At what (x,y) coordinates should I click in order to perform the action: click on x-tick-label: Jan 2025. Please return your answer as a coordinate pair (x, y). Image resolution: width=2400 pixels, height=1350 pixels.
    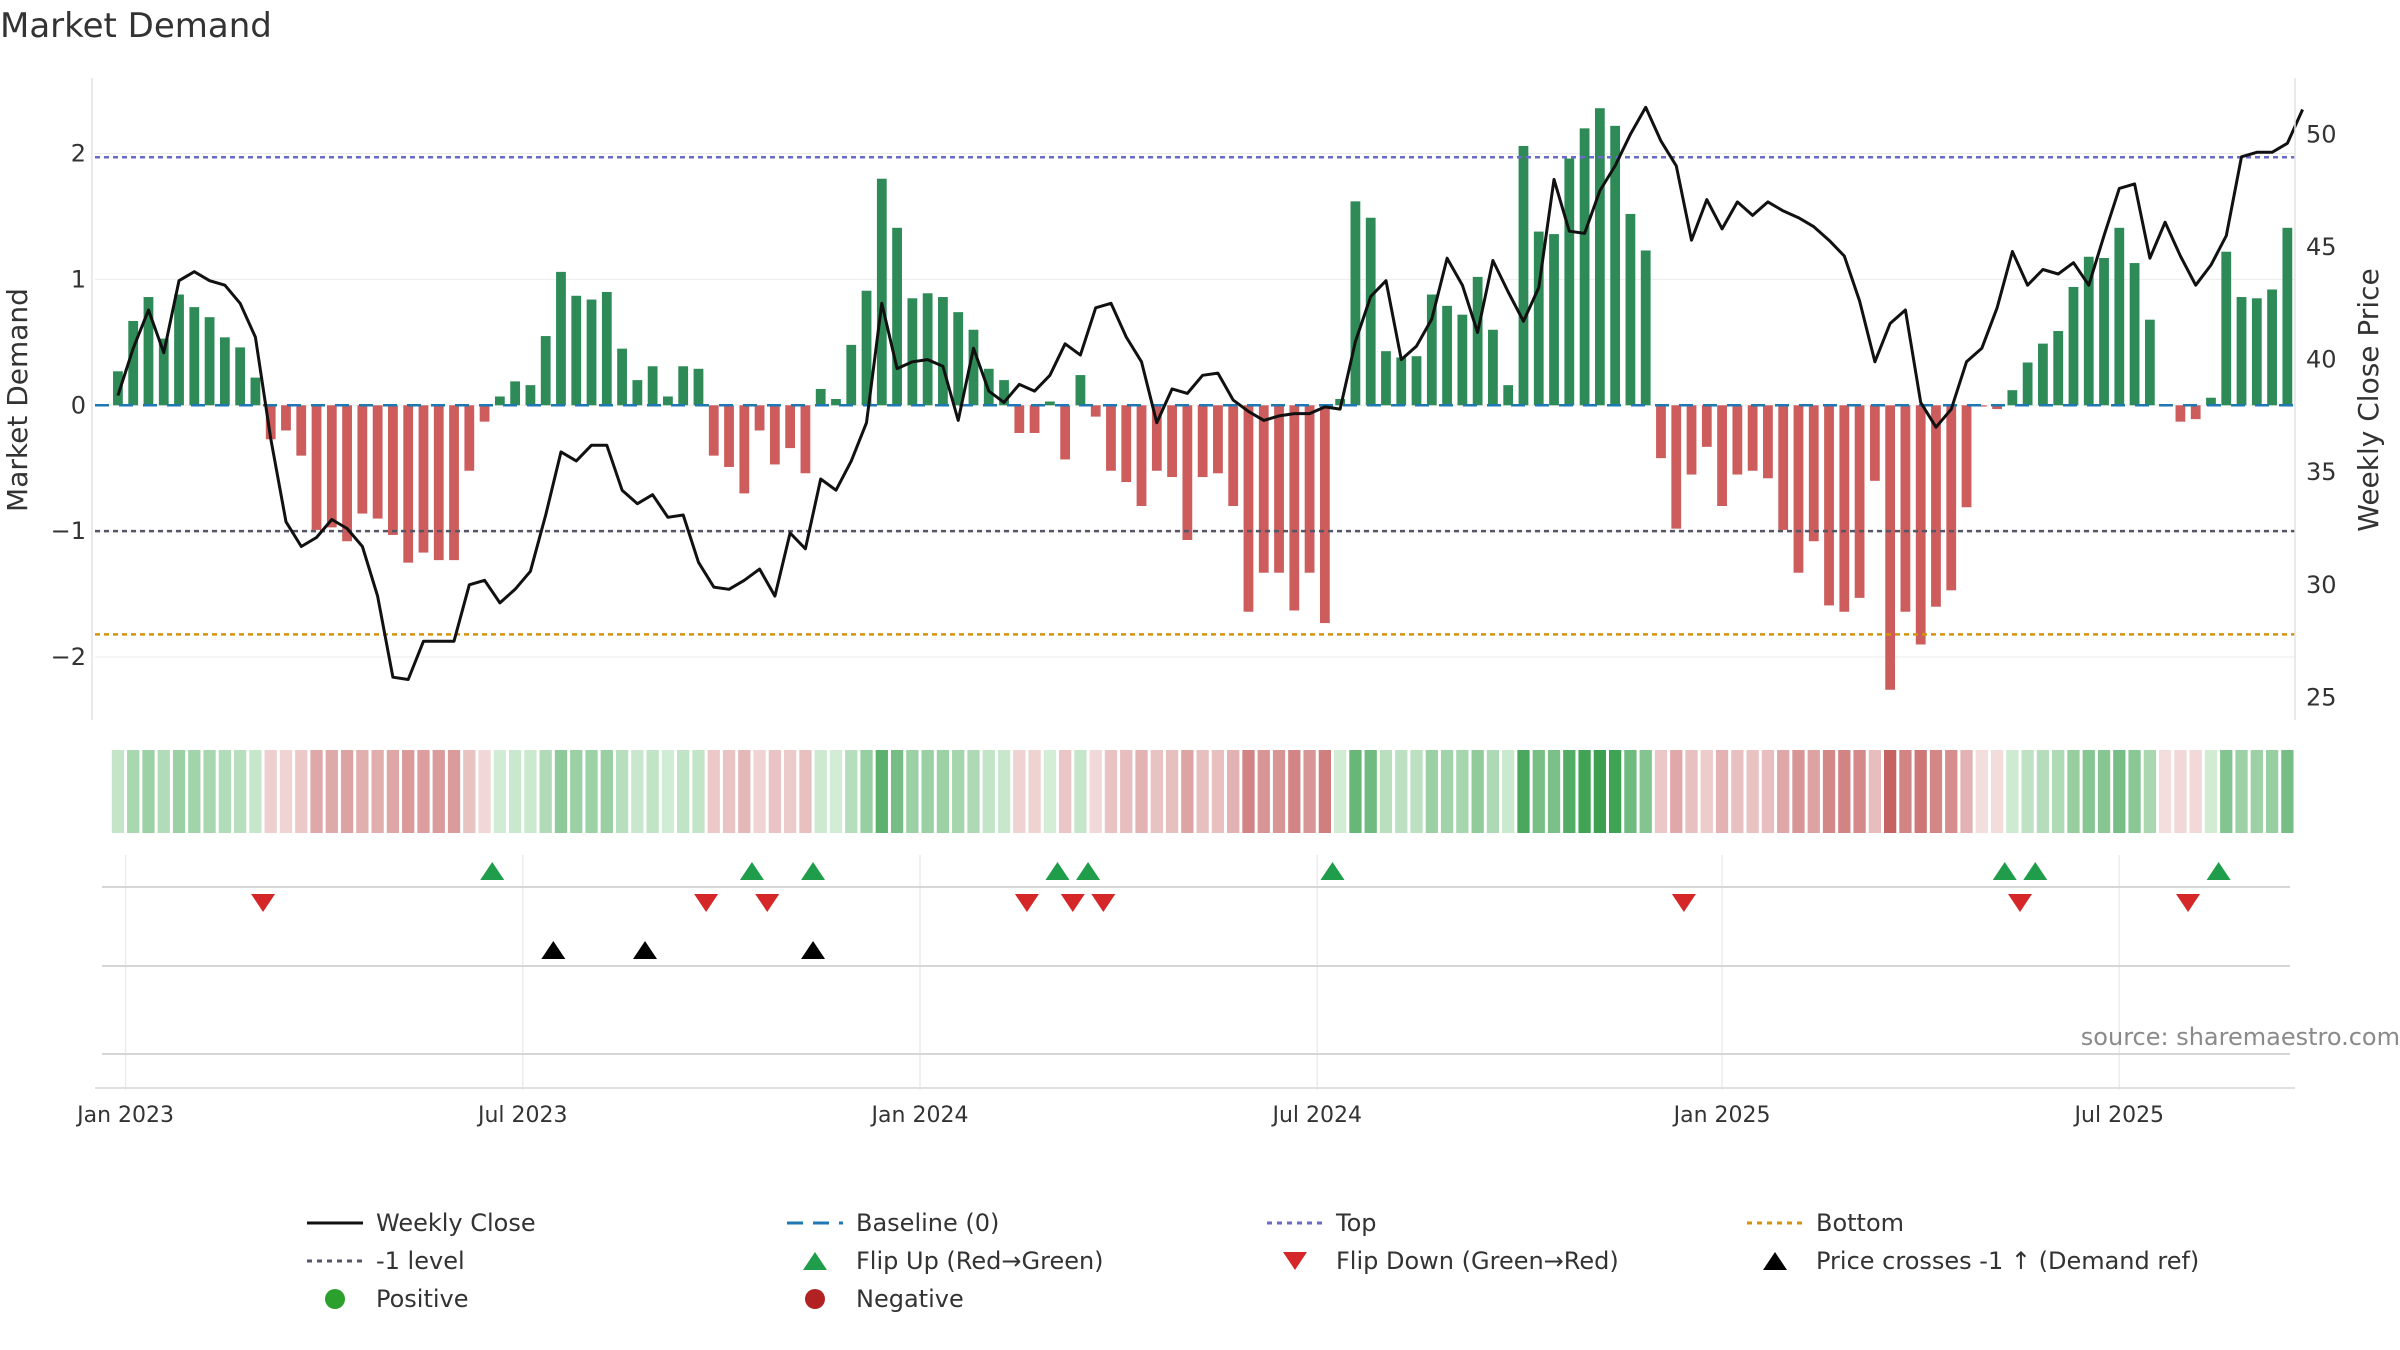
    Looking at the image, I should click on (1721, 1115).